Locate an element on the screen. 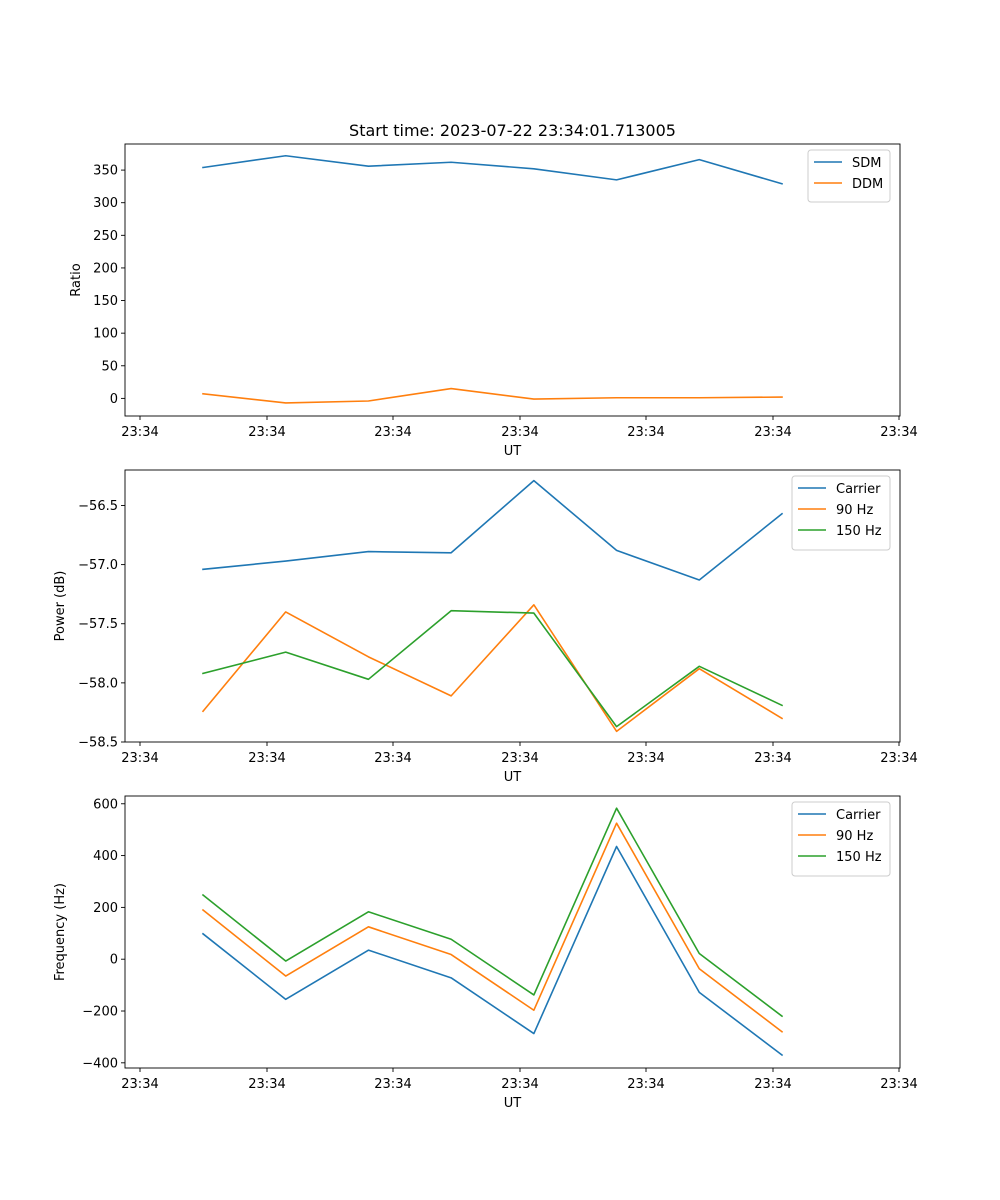  y-axis-label: Ratio is located at coordinates (76, 279).